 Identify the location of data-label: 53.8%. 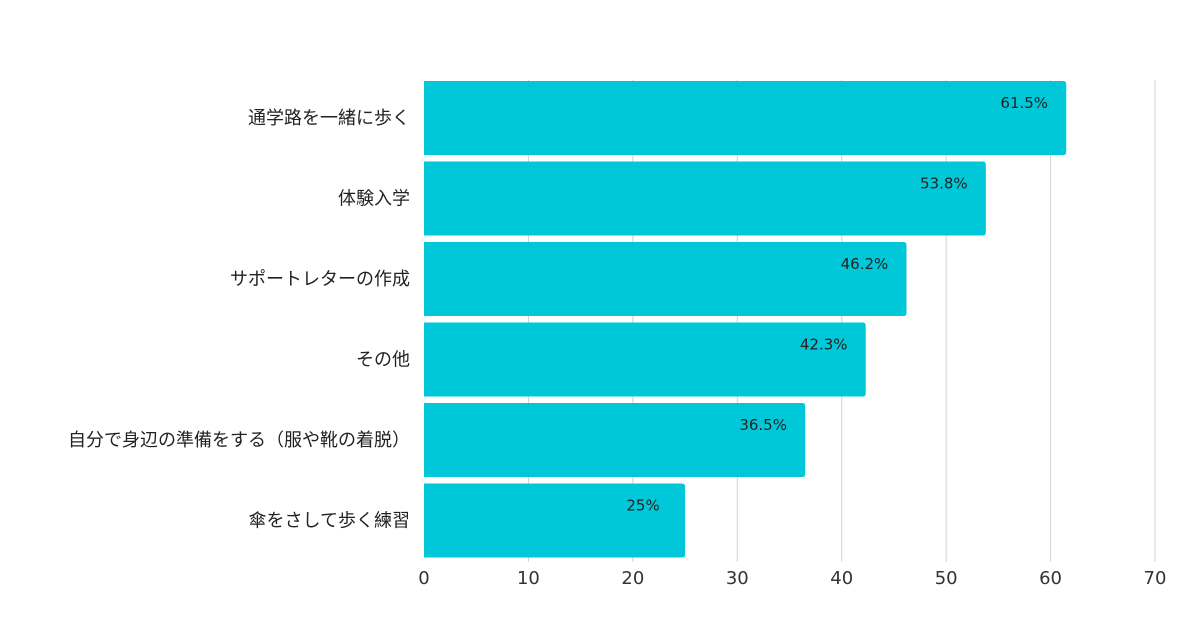
(944, 184).